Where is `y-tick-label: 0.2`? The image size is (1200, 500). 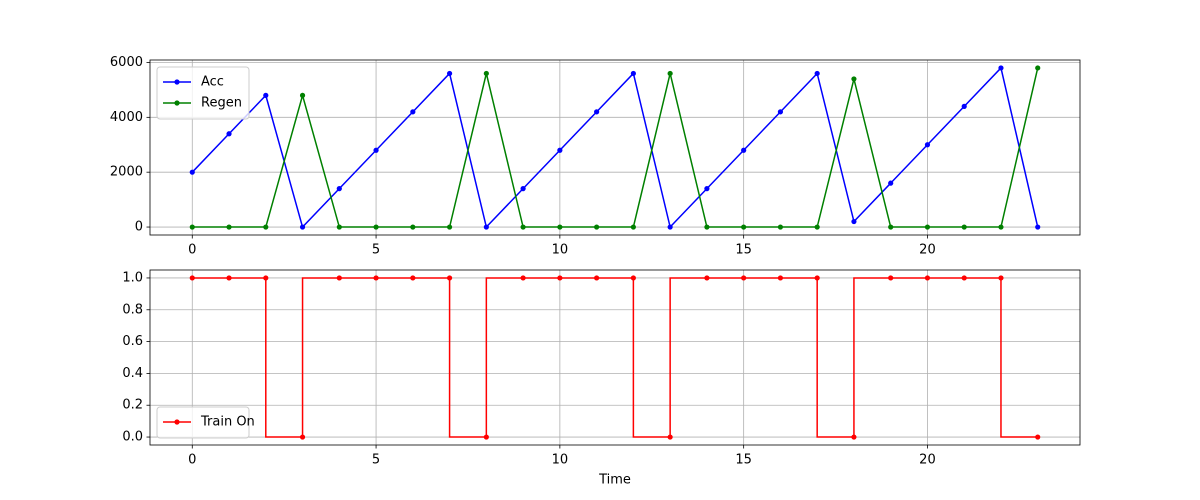 y-tick-label: 0.2 is located at coordinates (132, 405).